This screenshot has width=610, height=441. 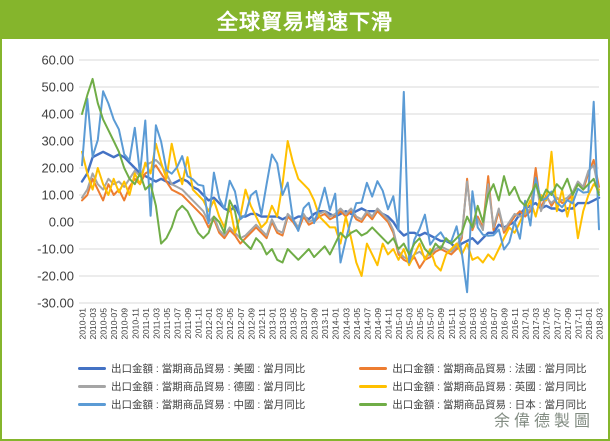 I want to click on chart-title: 全球貿易增速下滑, so click(x=305, y=22).